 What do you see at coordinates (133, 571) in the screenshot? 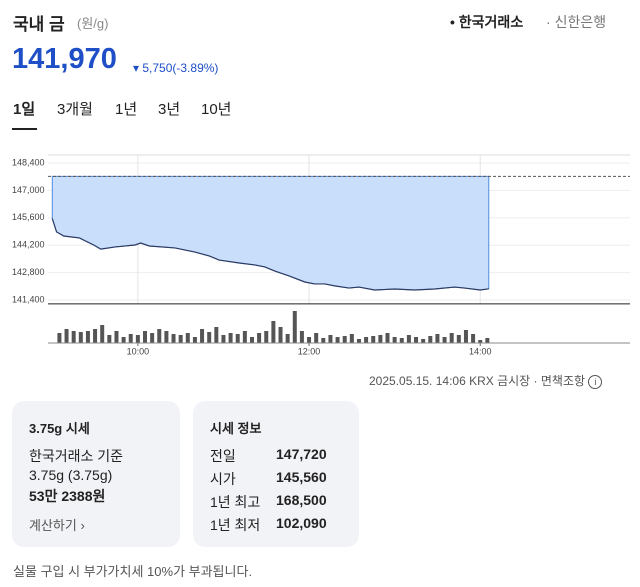
I see `footnote: 실물 구입 시 부가가치세 10%가 부과됩니다.` at bounding box center [133, 571].